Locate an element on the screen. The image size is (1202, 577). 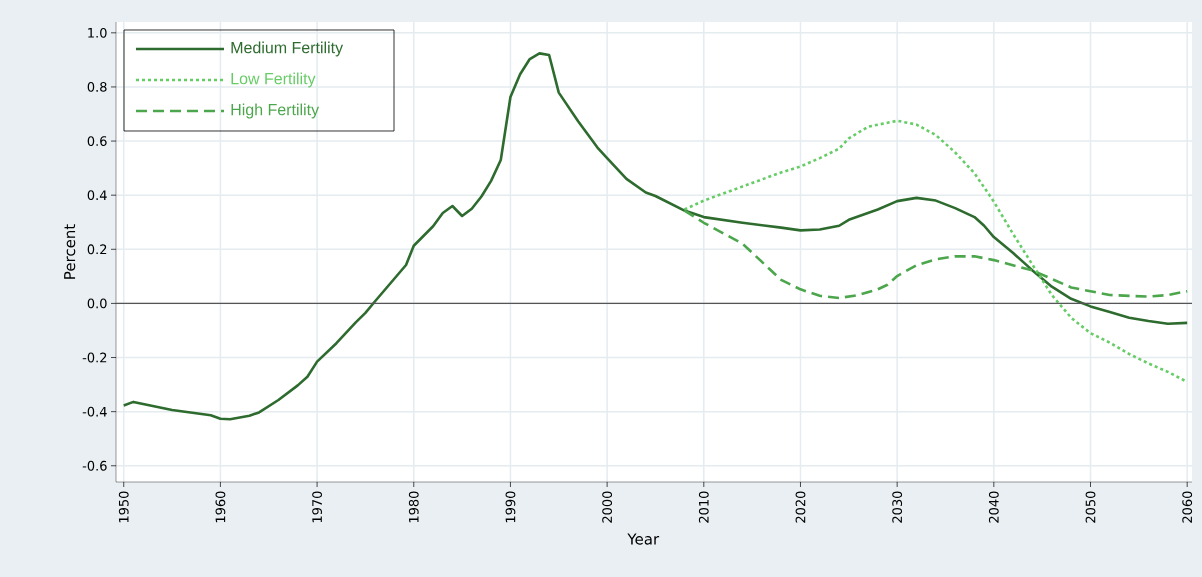
x-tick-label: 2000 is located at coordinates (607, 507).